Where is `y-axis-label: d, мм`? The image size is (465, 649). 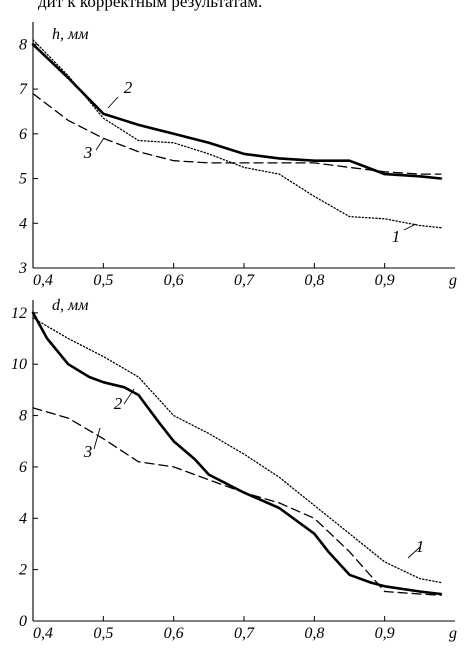 y-axis-label: d, мм is located at coordinates (70, 305).